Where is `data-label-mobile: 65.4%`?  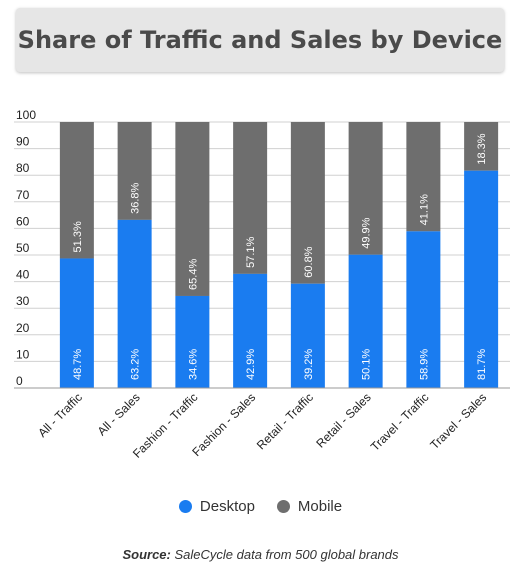
data-label-mobile: 65.4% is located at coordinates (193, 274).